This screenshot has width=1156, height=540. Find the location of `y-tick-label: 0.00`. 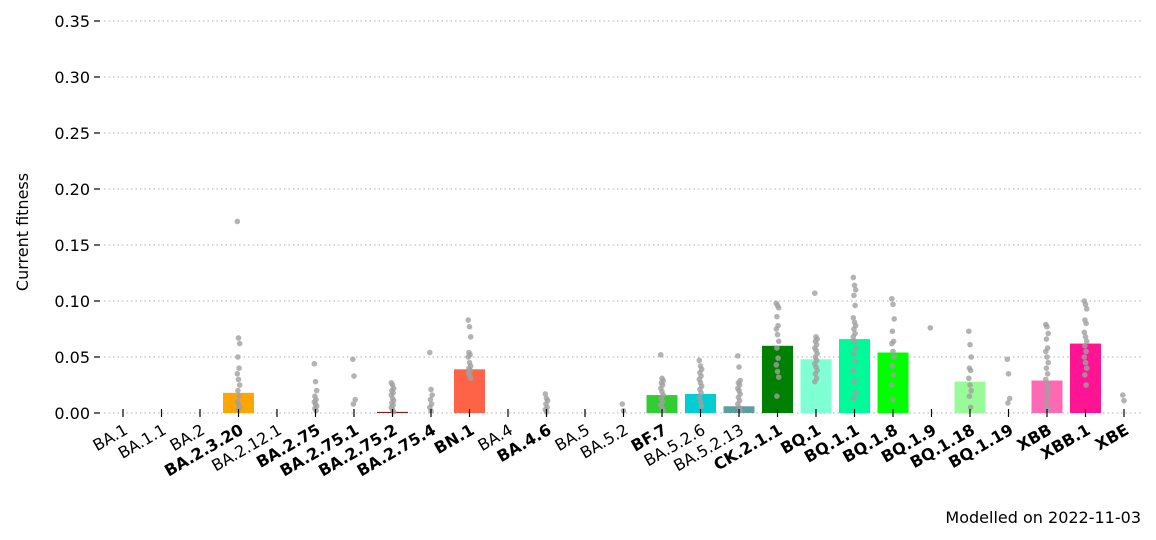

y-tick-label: 0.00 is located at coordinates (72, 413).